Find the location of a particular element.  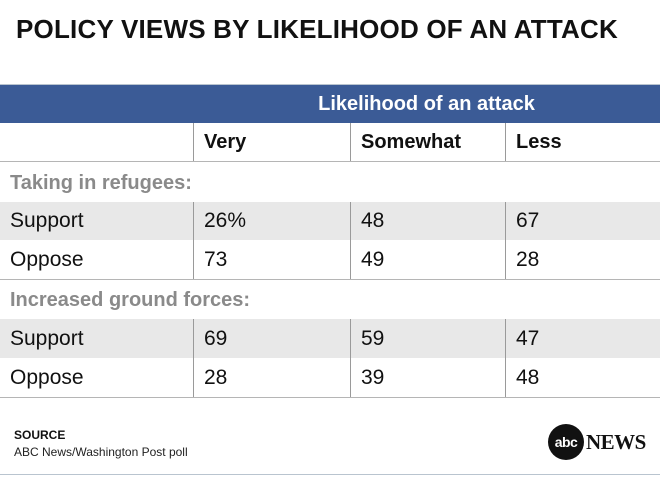

column-header-row: Very Somewhat Less is located at coordinates (330, 142).